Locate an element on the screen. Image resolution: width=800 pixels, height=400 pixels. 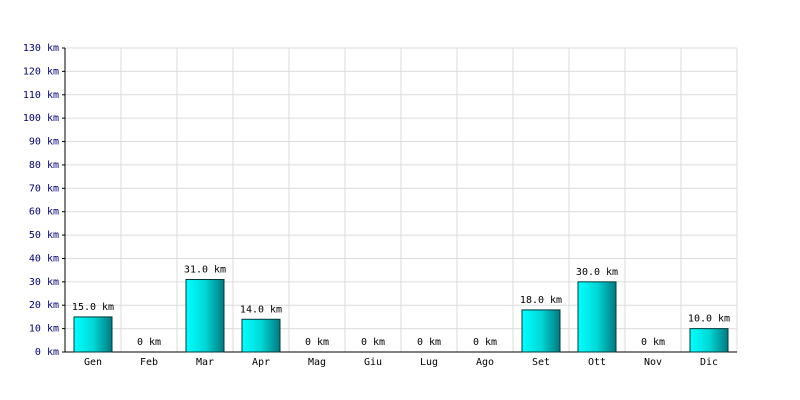
value-label: 30.0 km is located at coordinates (597, 272).